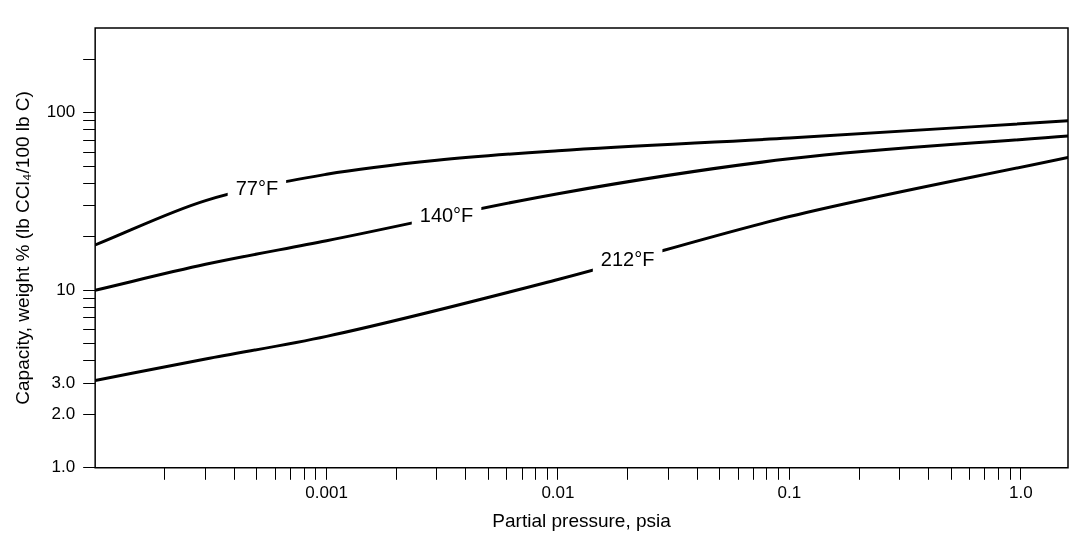 This screenshot has width=1078, height=541. Describe the element at coordinates (446, 215) in the screenshot. I see `annotation: 140°F` at that location.